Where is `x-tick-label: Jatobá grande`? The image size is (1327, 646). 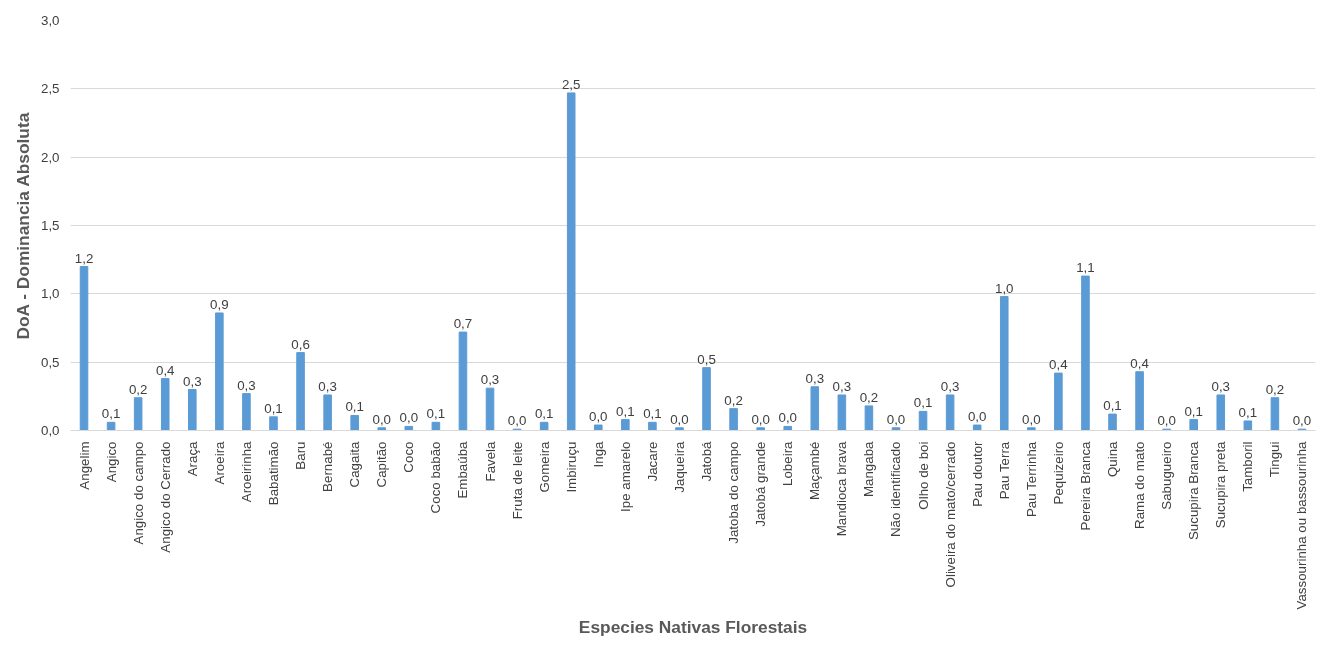
x-tick-label: Jatobá grande is located at coordinates (761, 484).